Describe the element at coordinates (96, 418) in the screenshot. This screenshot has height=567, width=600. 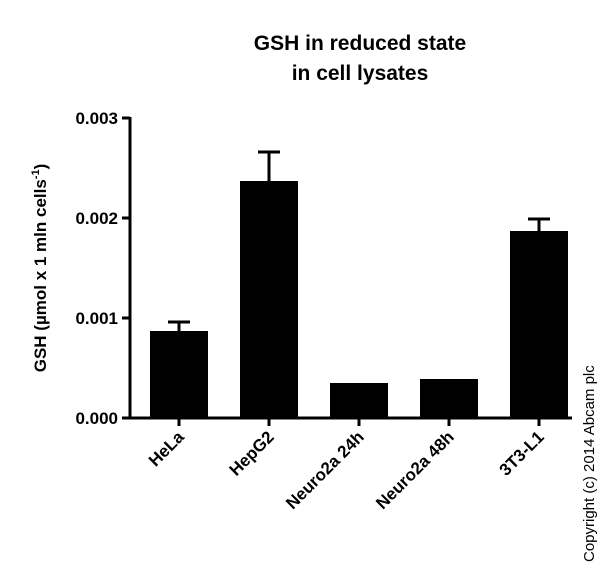
I see `y-tick-label: 0.000` at that location.